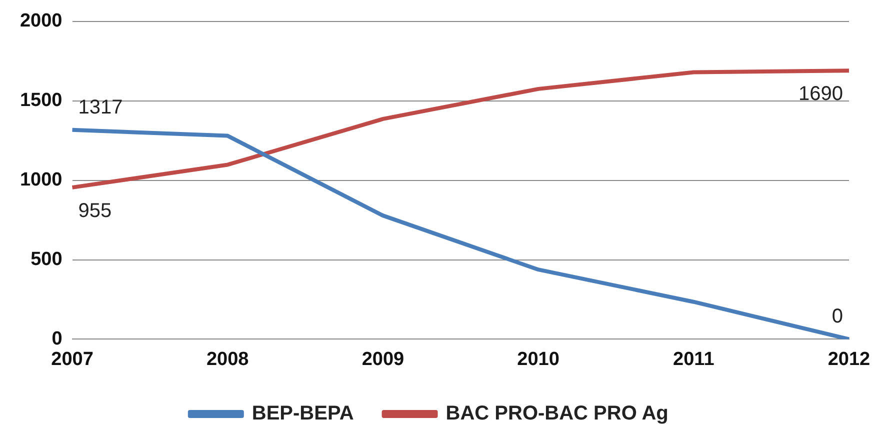 Image resolution: width=877 pixels, height=444 pixels. I want to click on x-tick-label: 2009, so click(383, 359).